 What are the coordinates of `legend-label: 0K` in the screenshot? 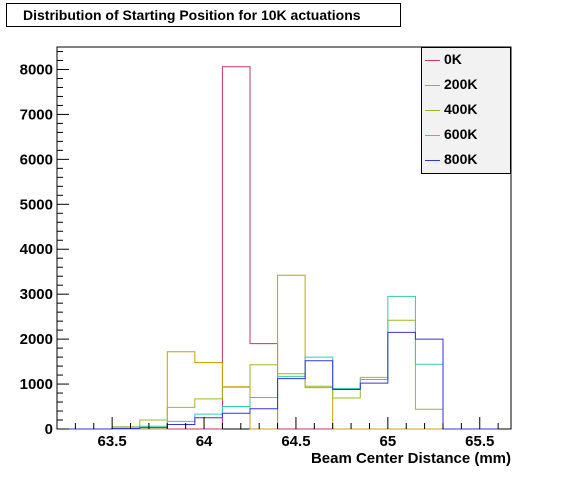 It's located at (453, 59).